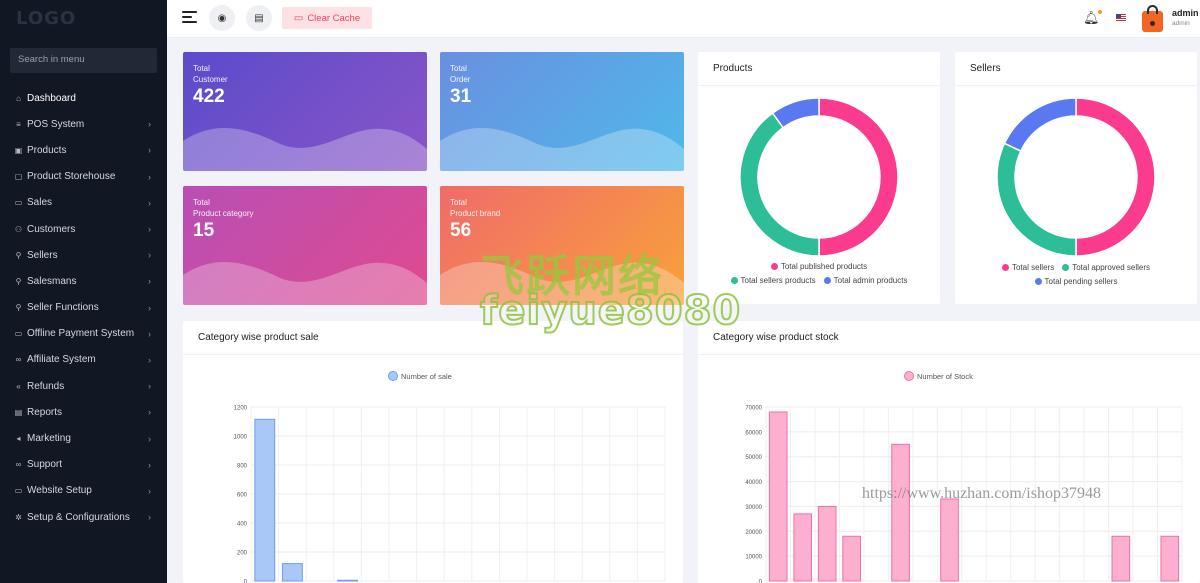 The width and height of the screenshot is (1200, 583). Describe the element at coordinates (461, 96) in the screenshot. I see `stat-value: 31` at that location.